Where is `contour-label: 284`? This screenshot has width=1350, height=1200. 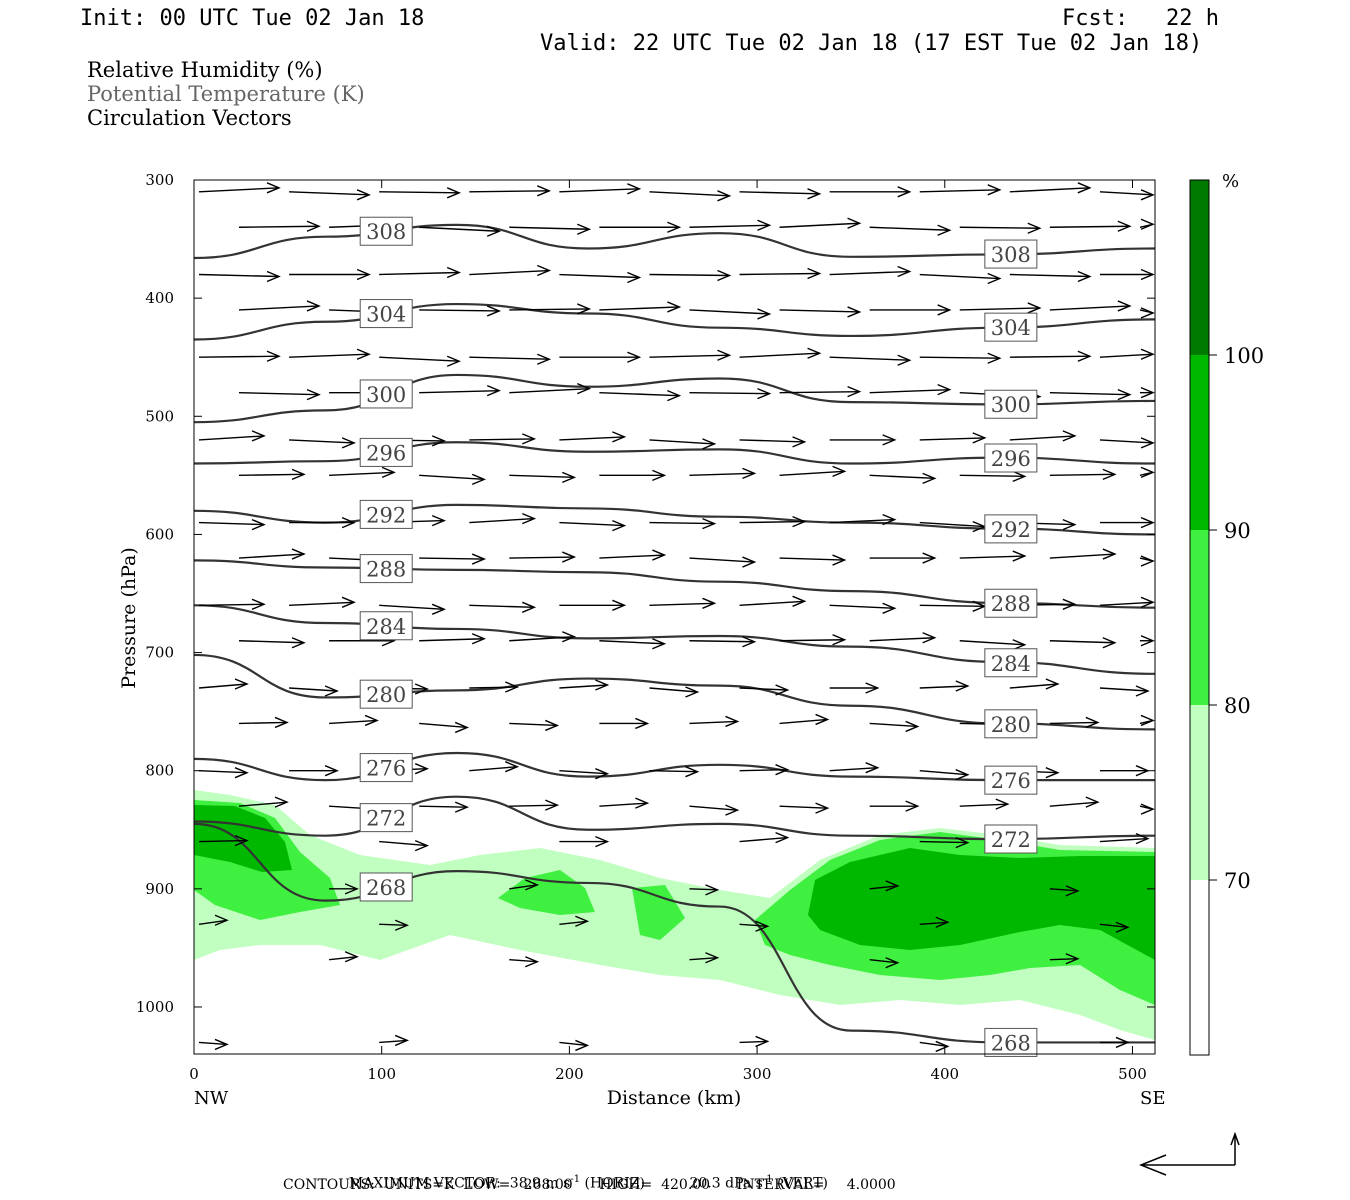
contour-label: 284 is located at coordinates (1011, 663).